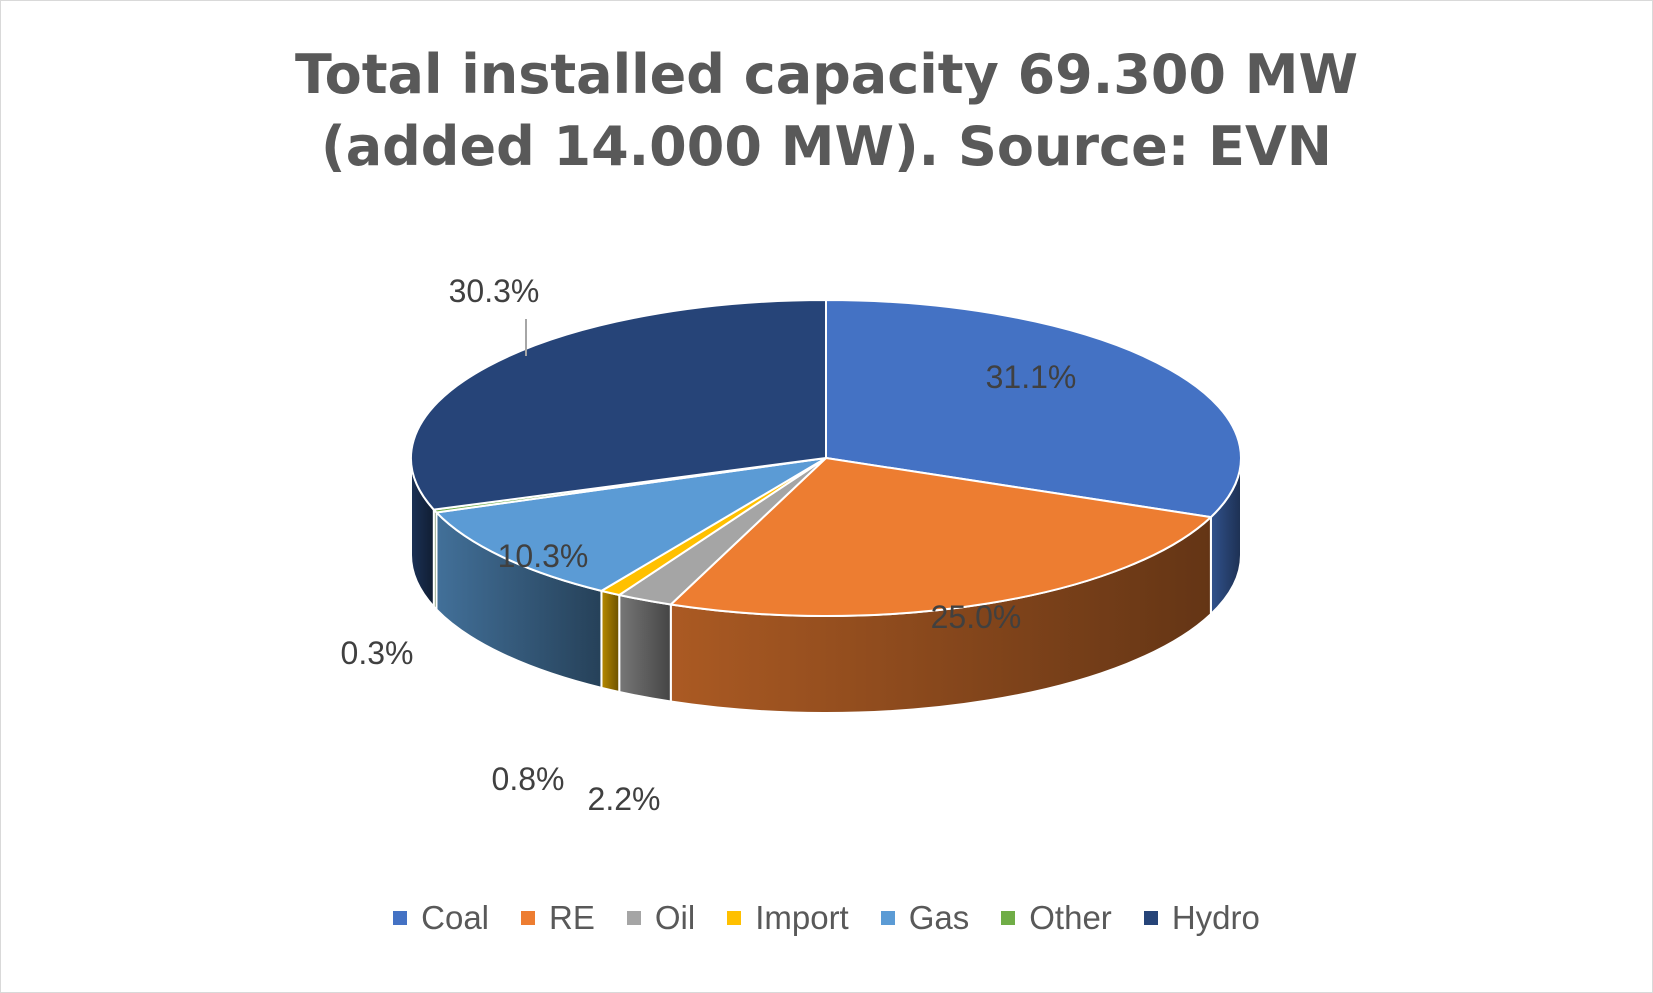  Describe the element at coordinates (528, 918) in the screenshot. I see `legend-swatch-re` at that location.